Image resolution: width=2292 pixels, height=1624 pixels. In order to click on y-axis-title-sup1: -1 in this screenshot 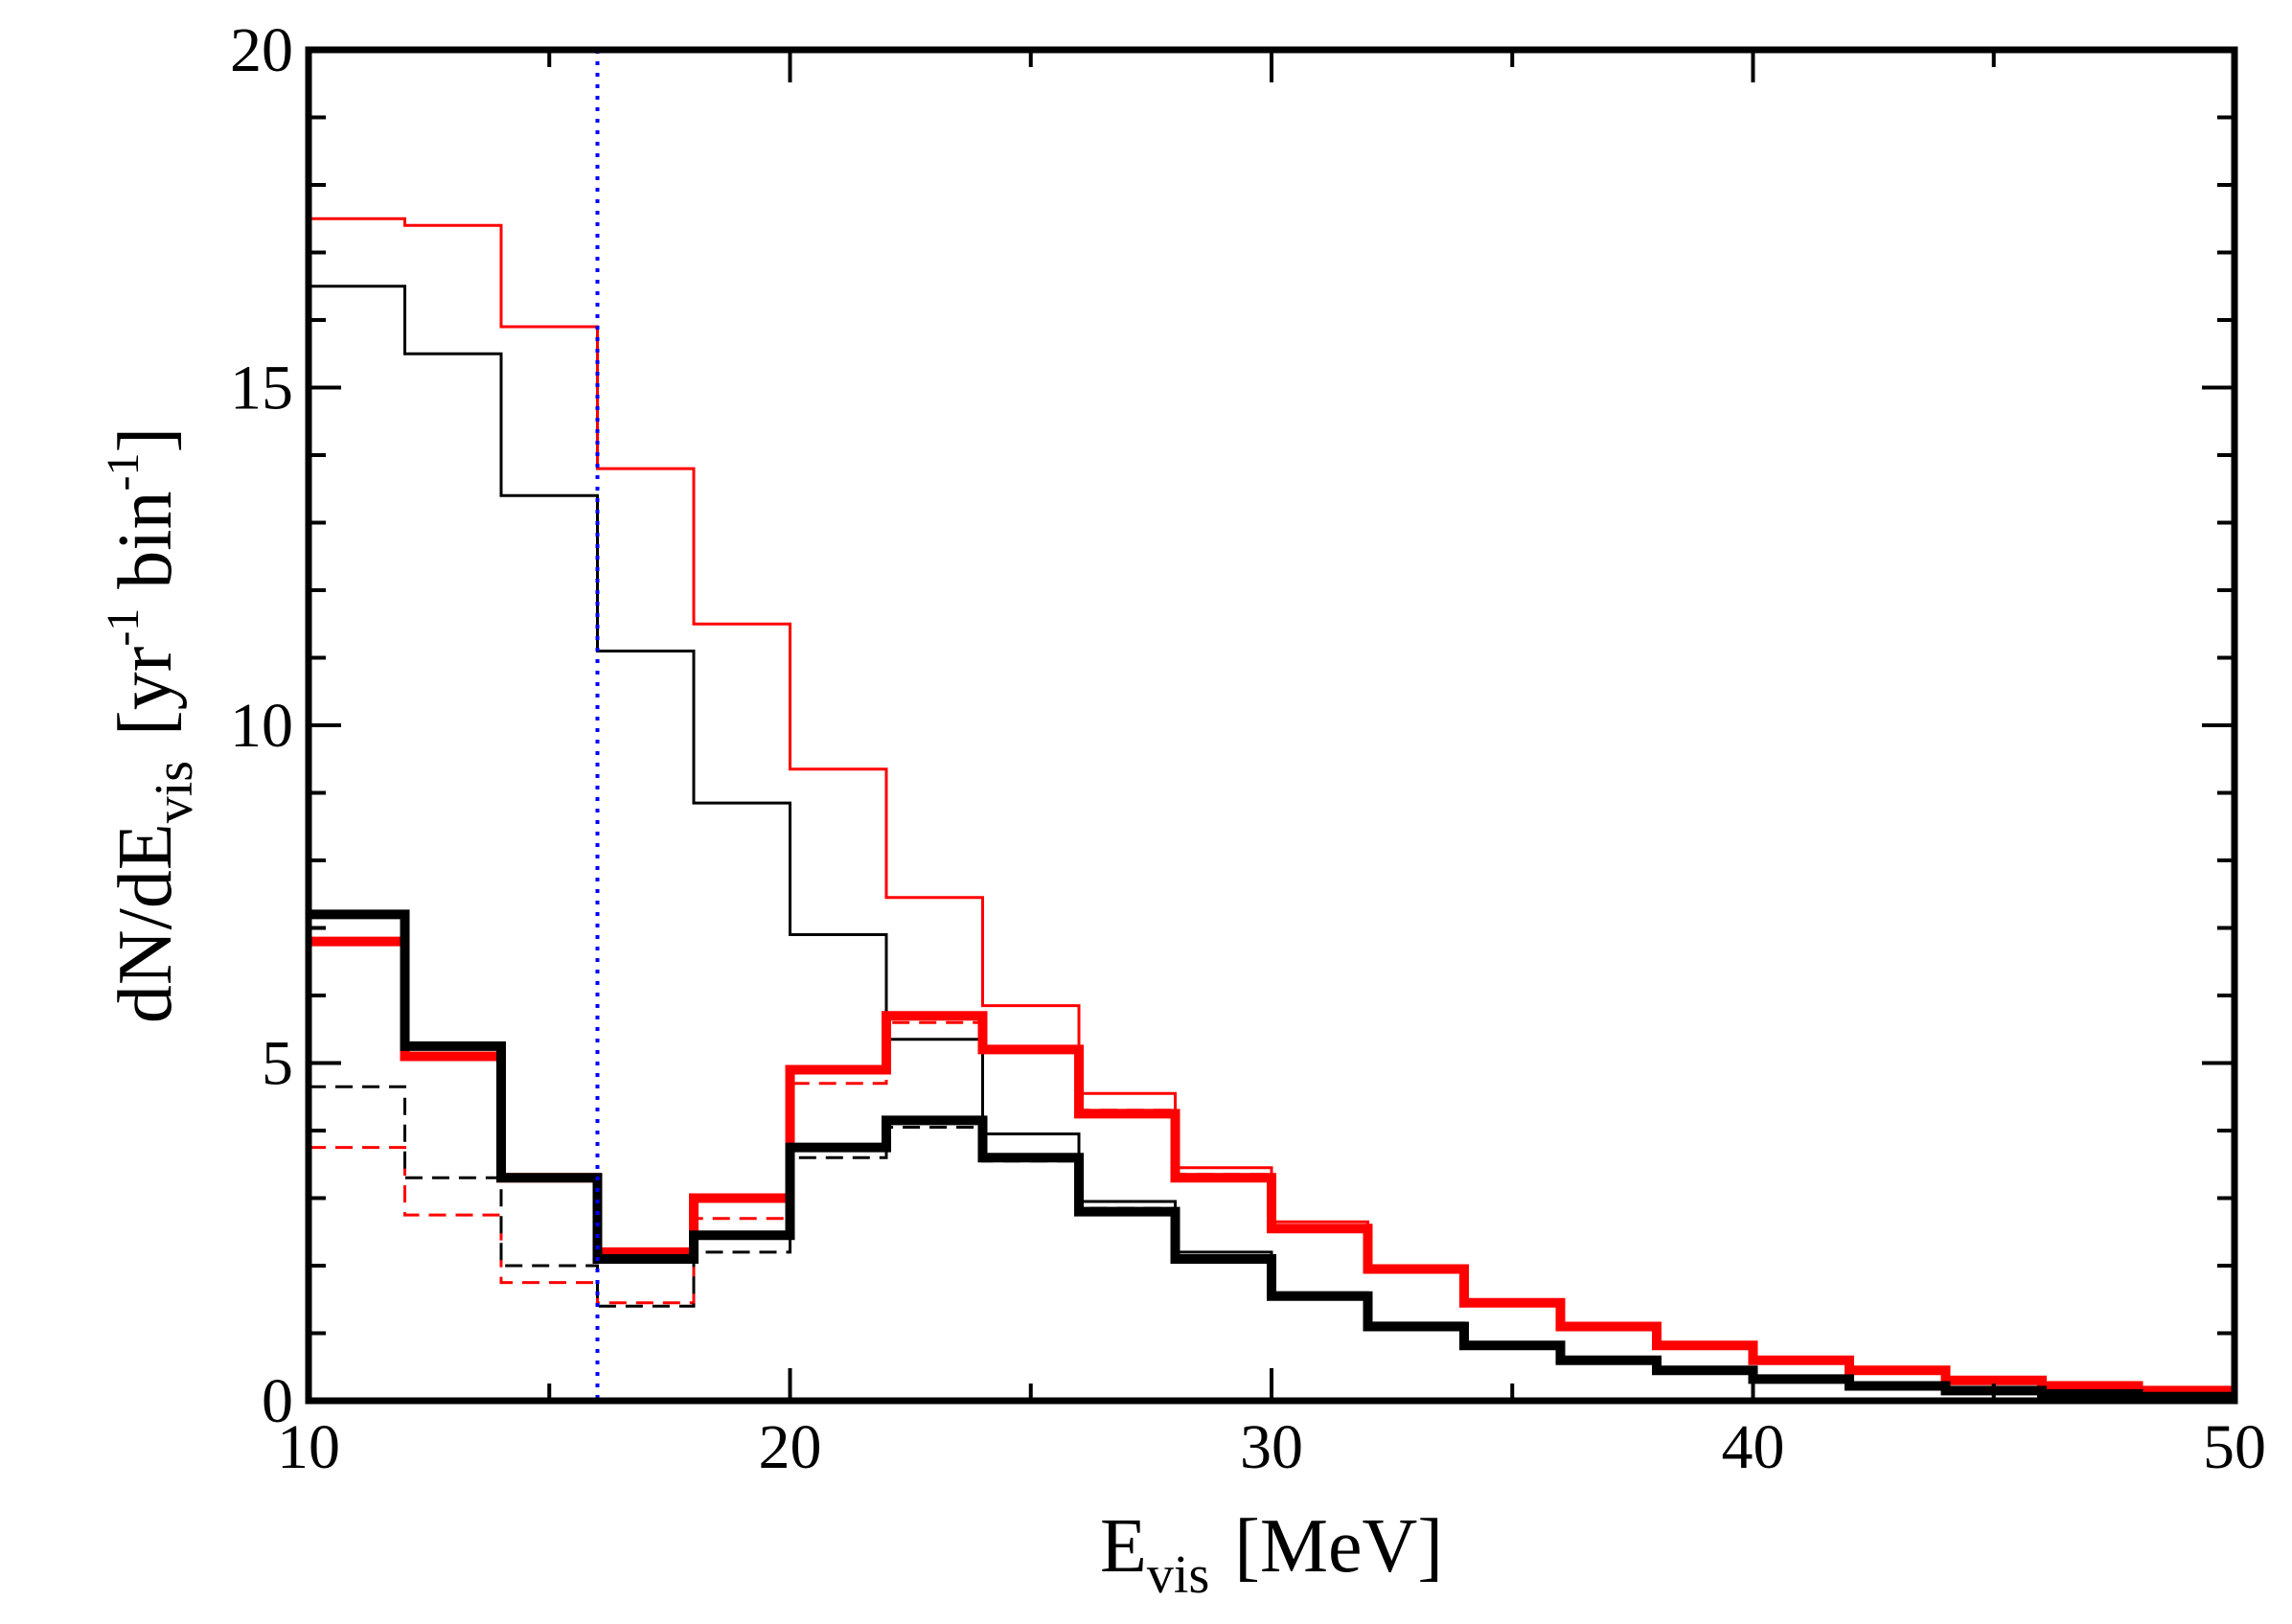, I will do `click(124, 627)`.